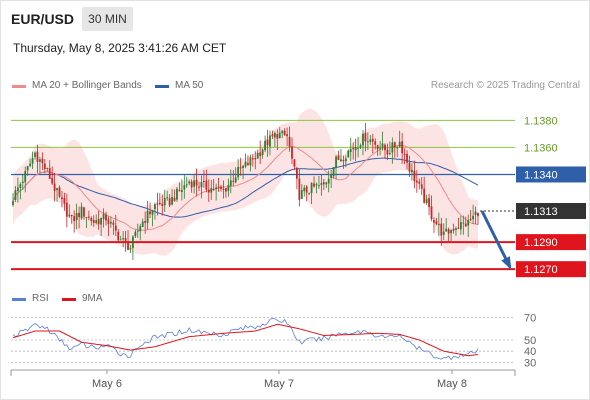  I want to click on time-tick-label: May 8, so click(452, 384).